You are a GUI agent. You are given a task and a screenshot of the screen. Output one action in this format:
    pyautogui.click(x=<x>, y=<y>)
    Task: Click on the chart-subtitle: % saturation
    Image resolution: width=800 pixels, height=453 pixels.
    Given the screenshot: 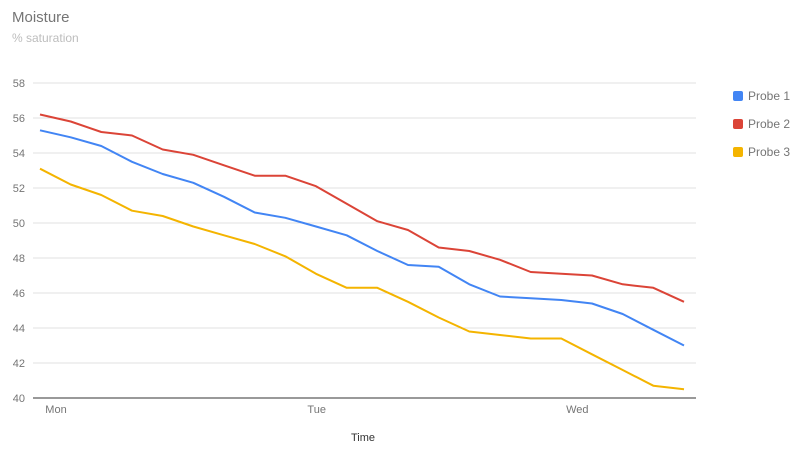 What is the action you would take?
    pyautogui.click(x=45, y=38)
    